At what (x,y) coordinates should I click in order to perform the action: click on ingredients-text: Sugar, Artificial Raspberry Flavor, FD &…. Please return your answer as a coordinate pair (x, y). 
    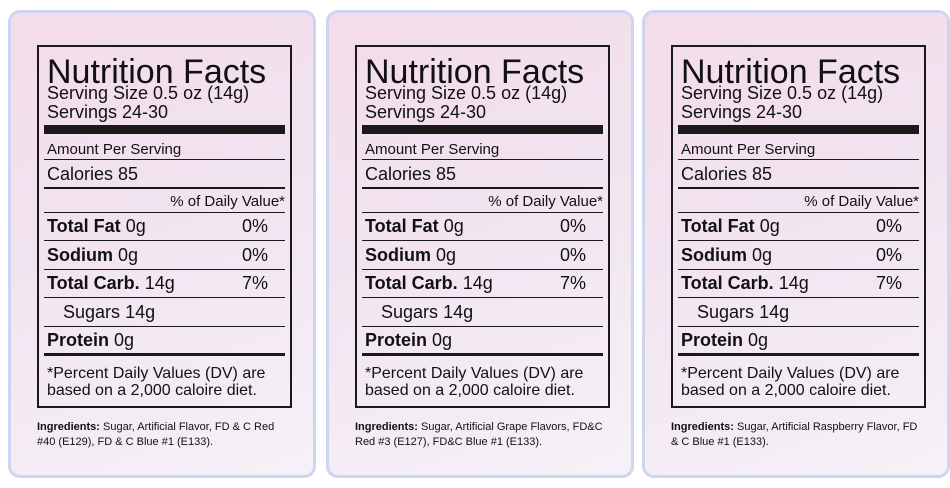
    Looking at the image, I should click on (794, 434).